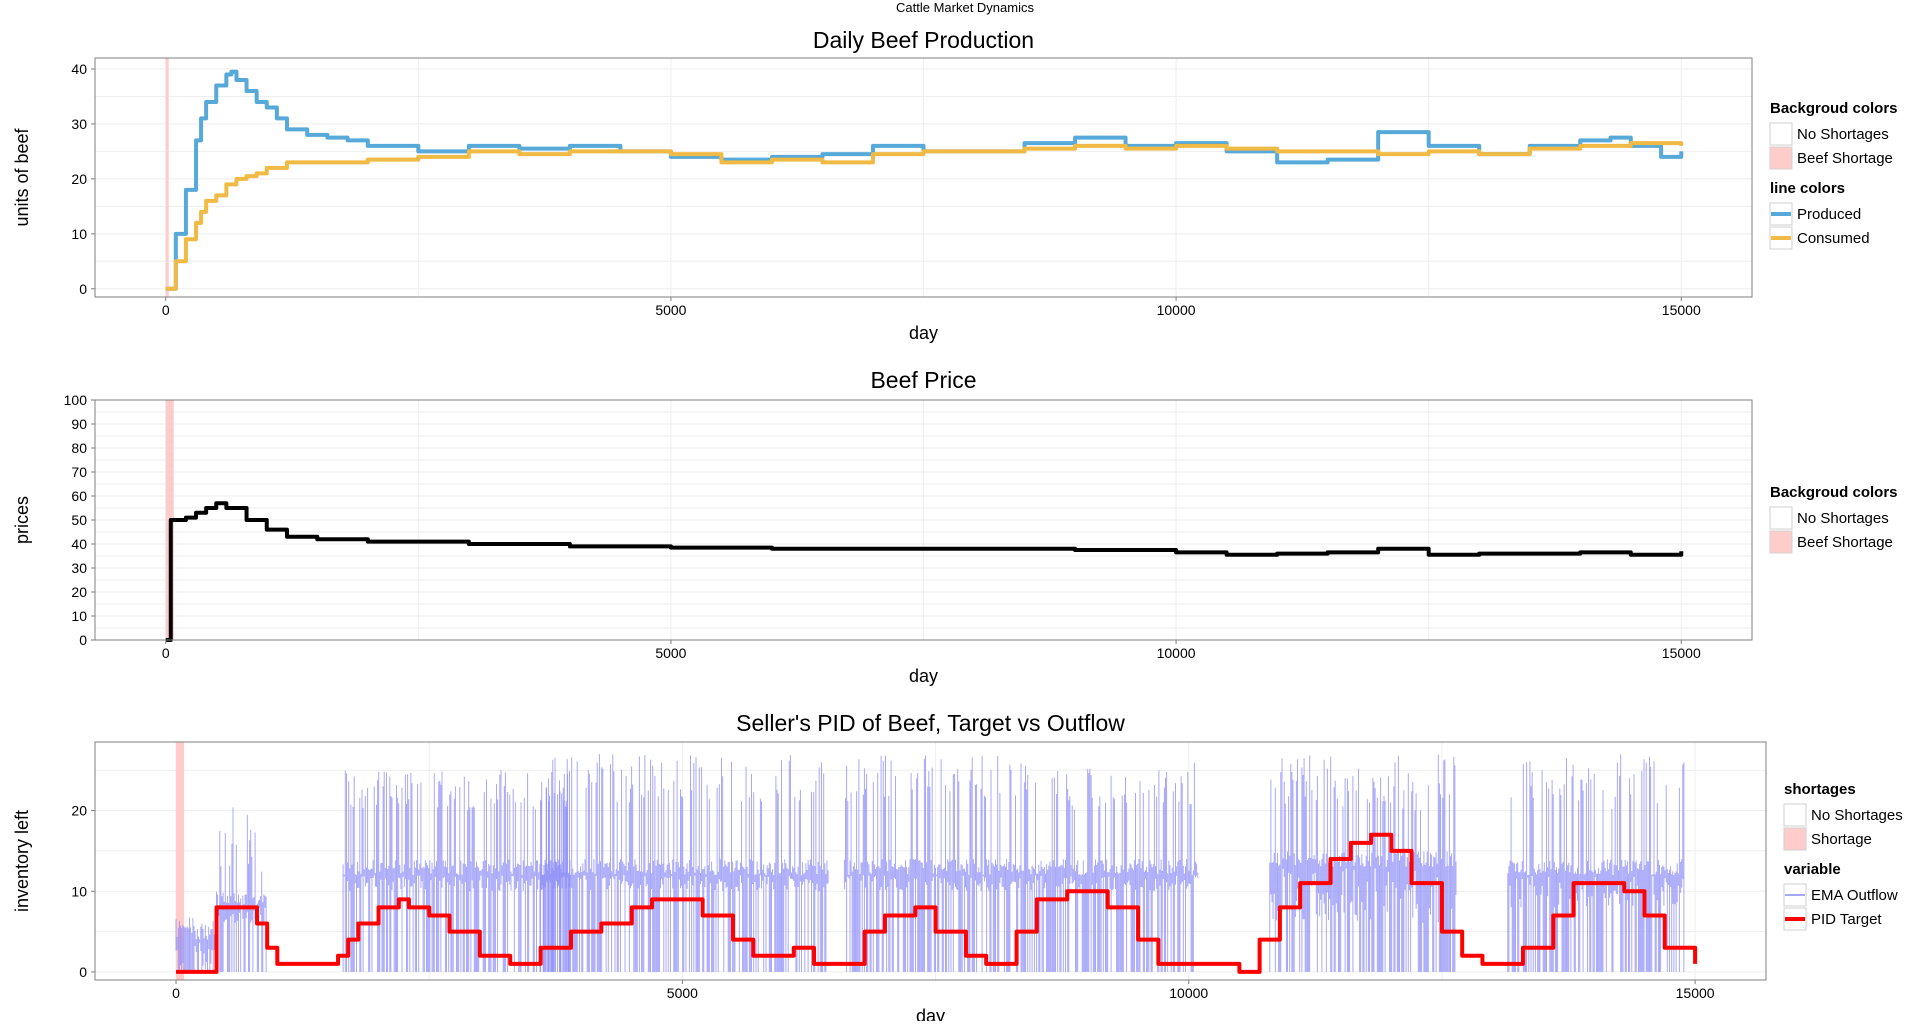 This screenshot has height=1026, width=1920. Describe the element at coordinates (1820, 789) in the screenshot. I see `legend-group-title: shortages` at that location.